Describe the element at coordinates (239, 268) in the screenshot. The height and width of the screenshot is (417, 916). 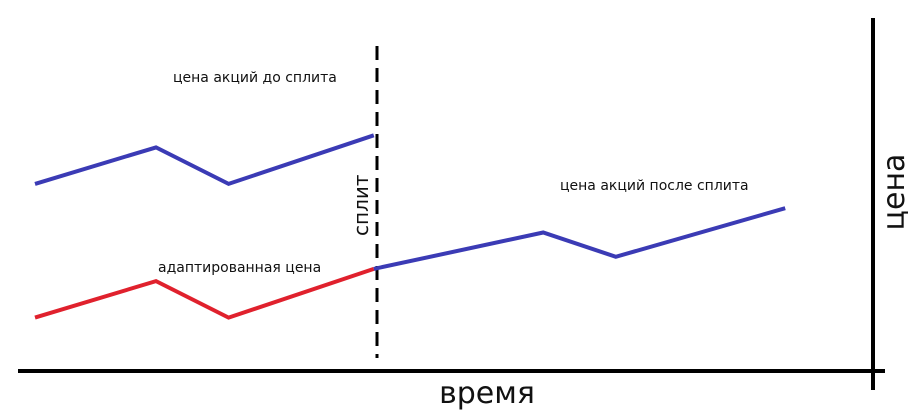
I see `label-adjusted-price: адаптированная цена` at that location.